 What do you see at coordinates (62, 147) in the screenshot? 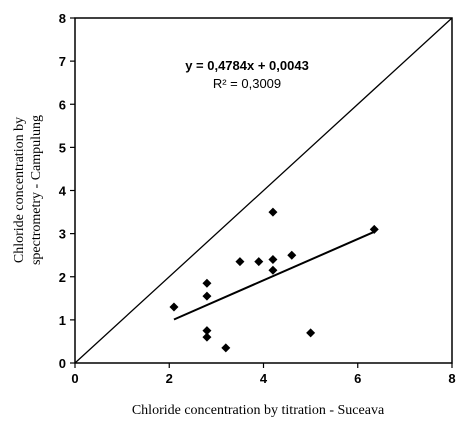
I see `y-tick-label: 5` at bounding box center [62, 147].